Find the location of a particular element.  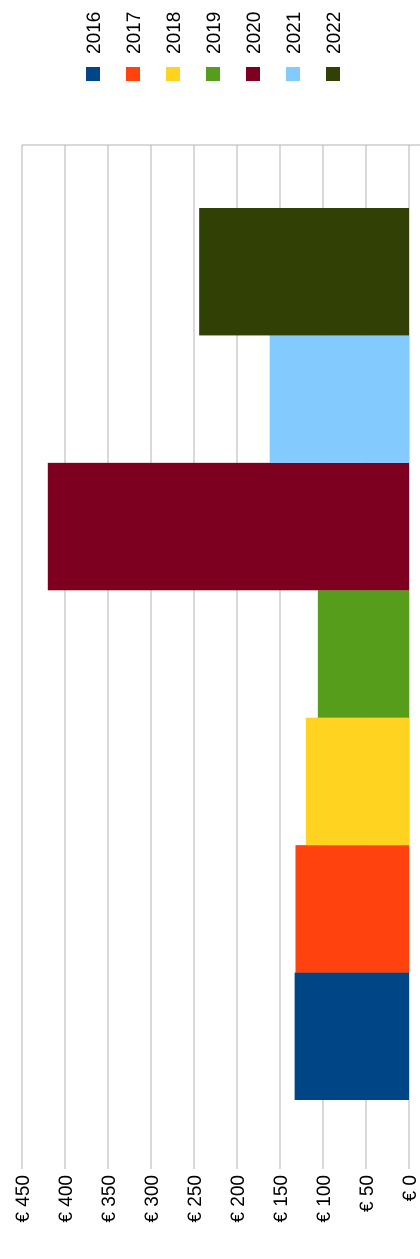

legend-swatch-2021 is located at coordinates (293, 74).